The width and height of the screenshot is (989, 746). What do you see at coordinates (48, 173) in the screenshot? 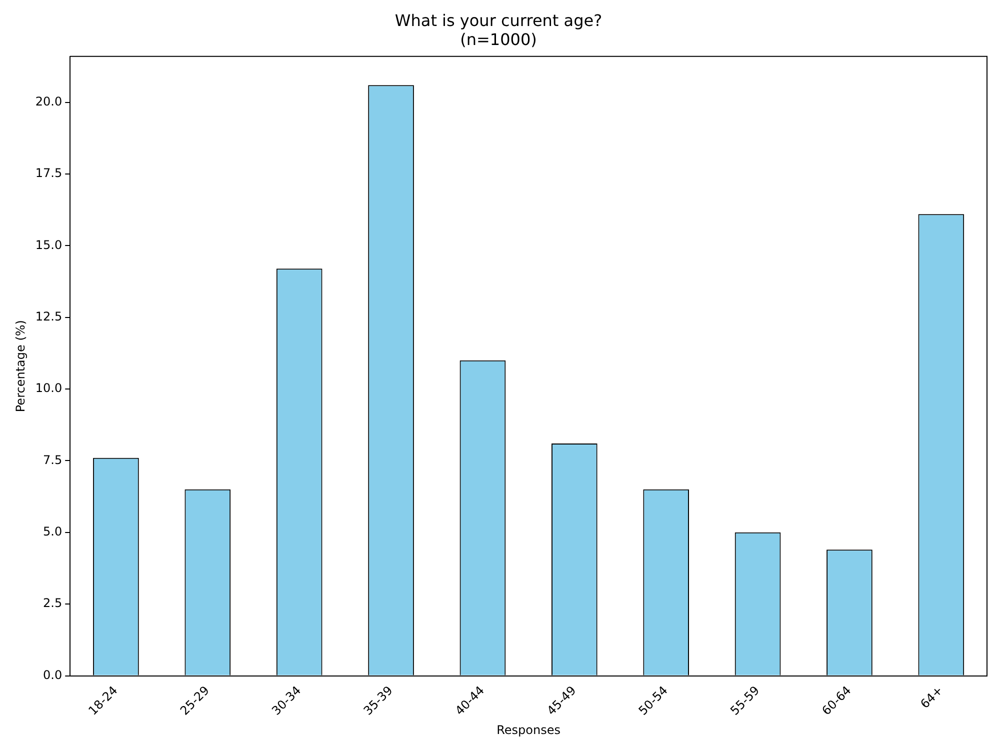
I see `y-tick-label: 17.5` at bounding box center [48, 173].